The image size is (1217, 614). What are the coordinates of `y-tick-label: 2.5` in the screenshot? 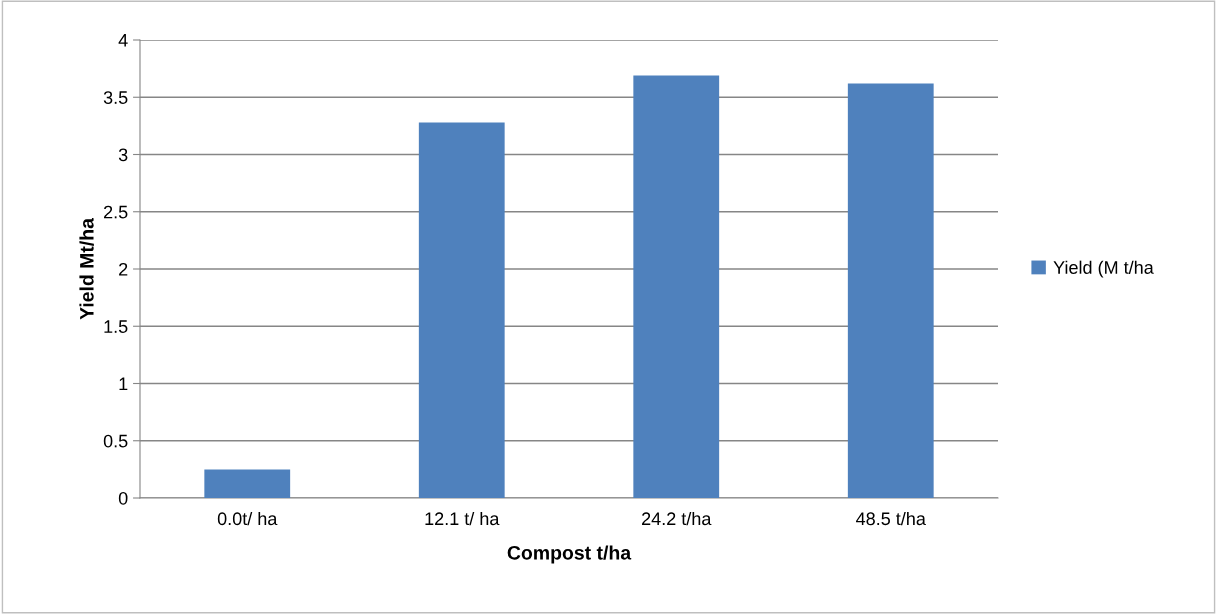 It's located at (116, 212).